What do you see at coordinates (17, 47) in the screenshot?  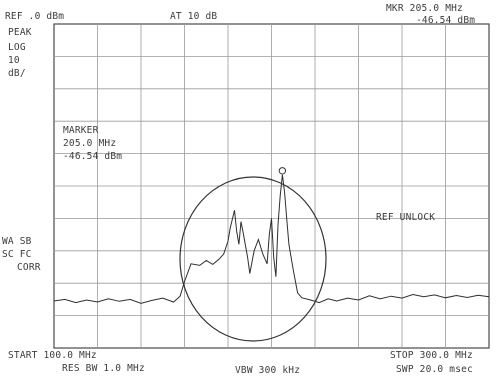 I see `scale-type-label: LOG` at bounding box center [17, 47].